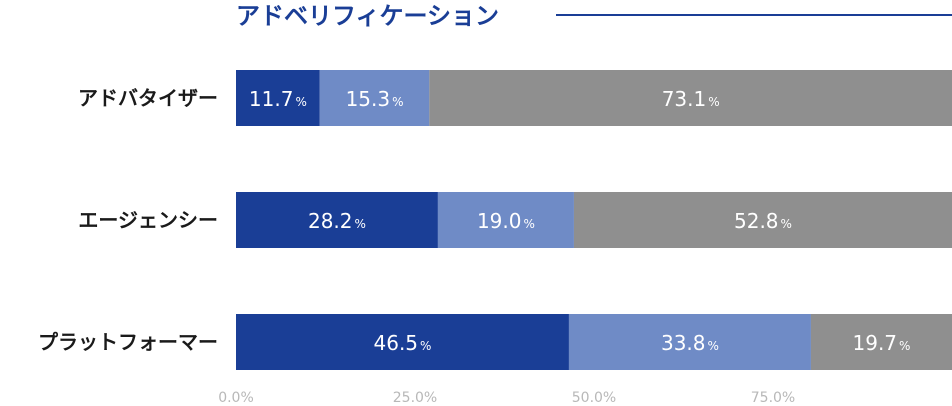 The image size is (952, 406). I want to click on data-label: 46.5%, so click(403, 343).